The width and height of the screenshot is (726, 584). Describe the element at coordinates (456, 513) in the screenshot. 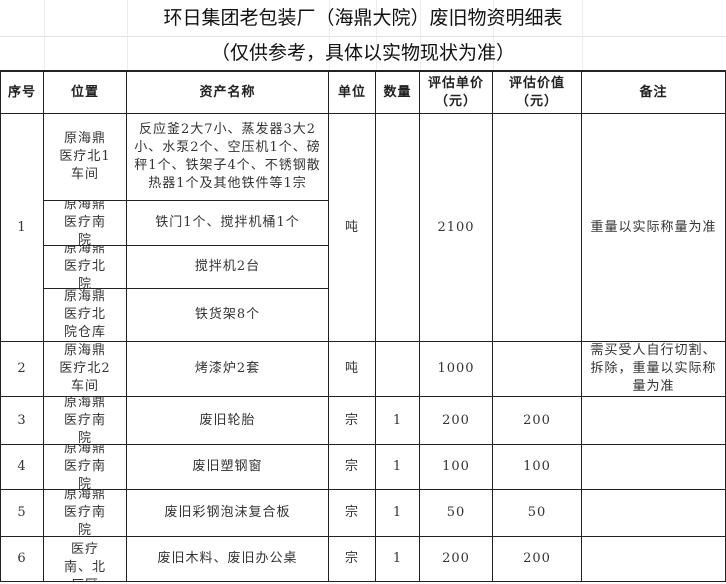

I see `unit-price-cell: 50` at that location.